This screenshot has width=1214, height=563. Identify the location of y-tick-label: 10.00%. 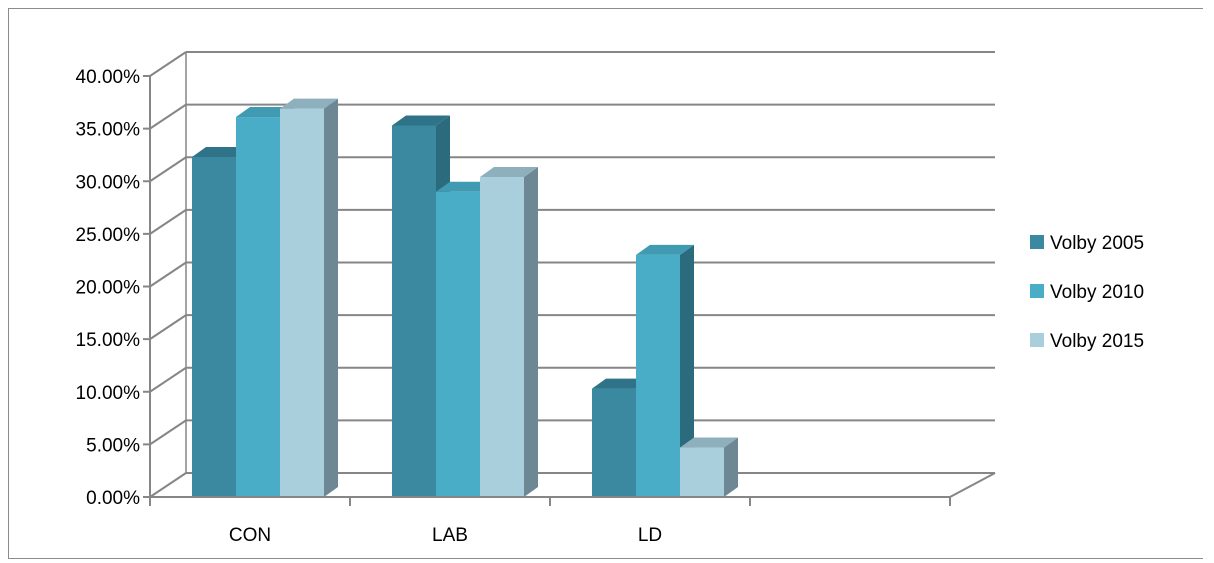
(108, 393).